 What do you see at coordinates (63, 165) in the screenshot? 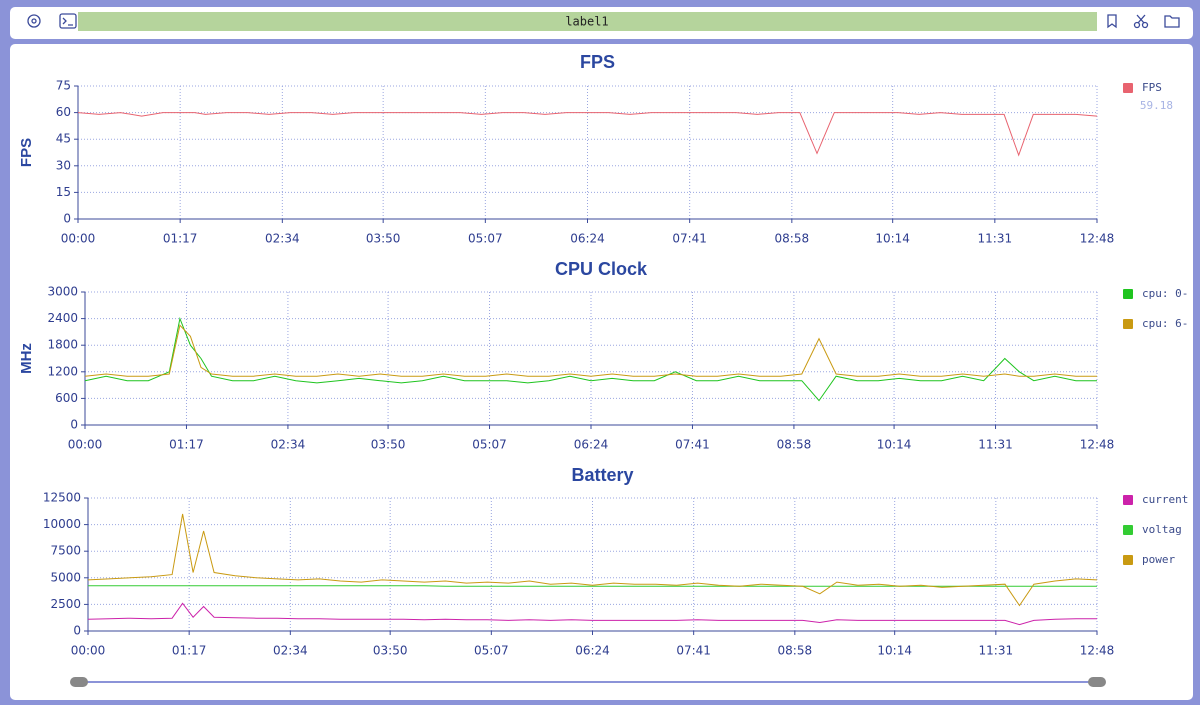
I see `y-tick-label: 30` at bounding box center [63, 165].